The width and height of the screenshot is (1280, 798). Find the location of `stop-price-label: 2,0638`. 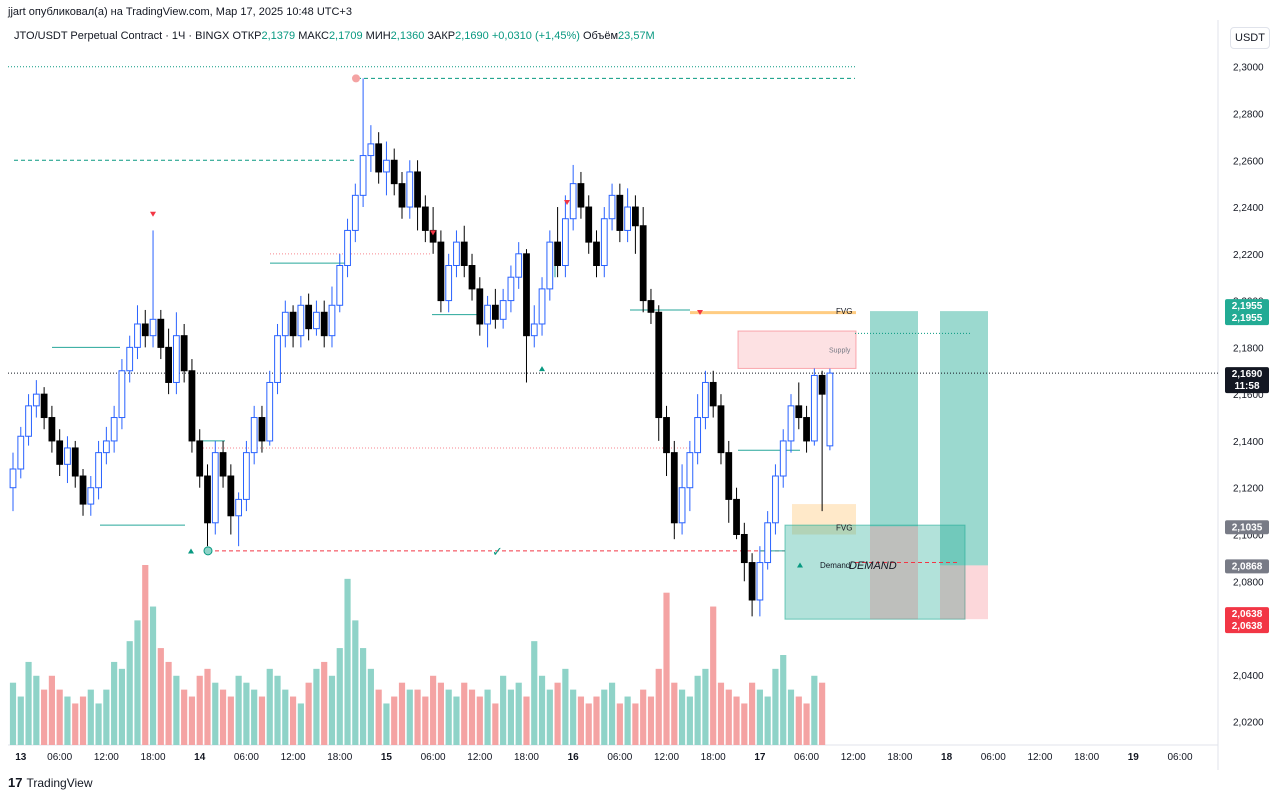

stop-price-label: 2,0638 is located at coordinates (1247, 626).